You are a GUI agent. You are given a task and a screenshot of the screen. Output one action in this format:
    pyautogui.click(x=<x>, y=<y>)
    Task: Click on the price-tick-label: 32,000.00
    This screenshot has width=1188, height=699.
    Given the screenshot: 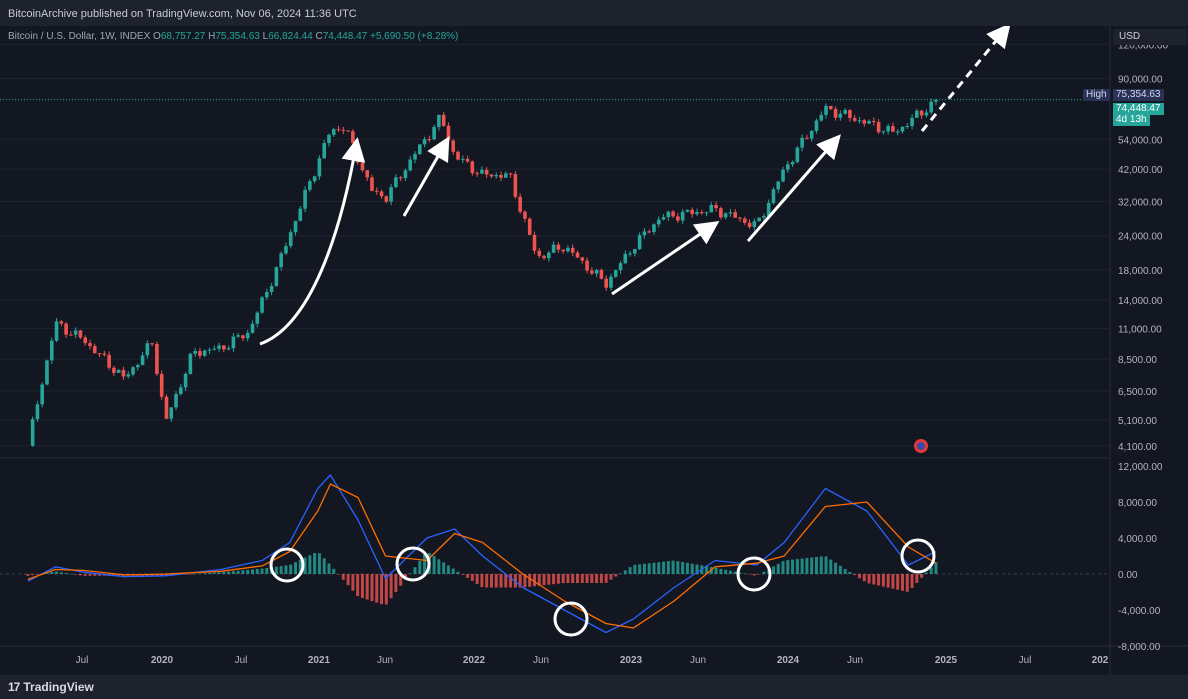 What is the action you would take?
    pyautogui.click(x=1140, y=202)
    